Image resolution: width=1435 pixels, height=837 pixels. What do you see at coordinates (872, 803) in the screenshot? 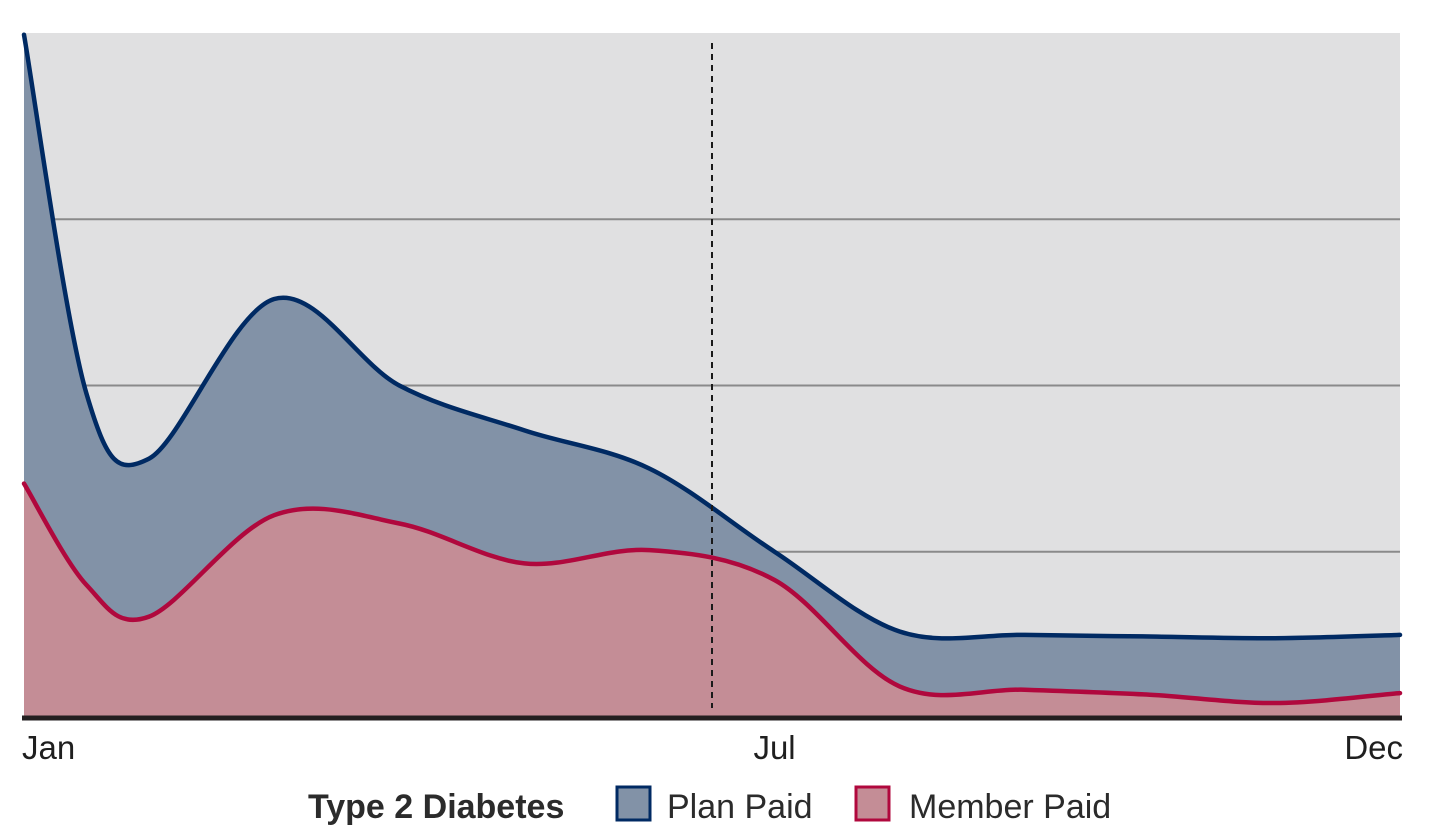
I see `legend-swatch-member-paid` at bounding box center [872, 803].